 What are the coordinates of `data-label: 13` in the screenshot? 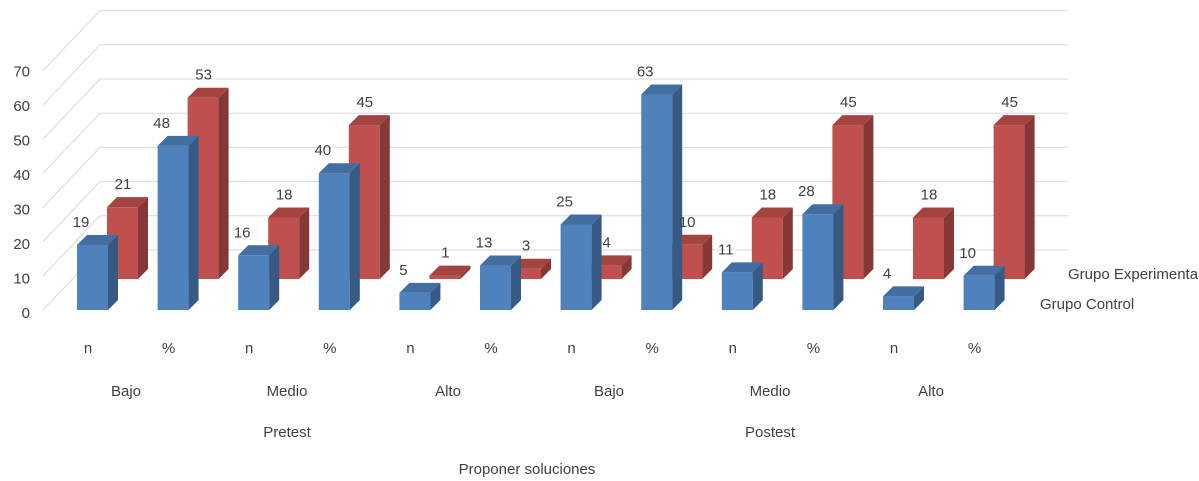 It's located at (484, 243).